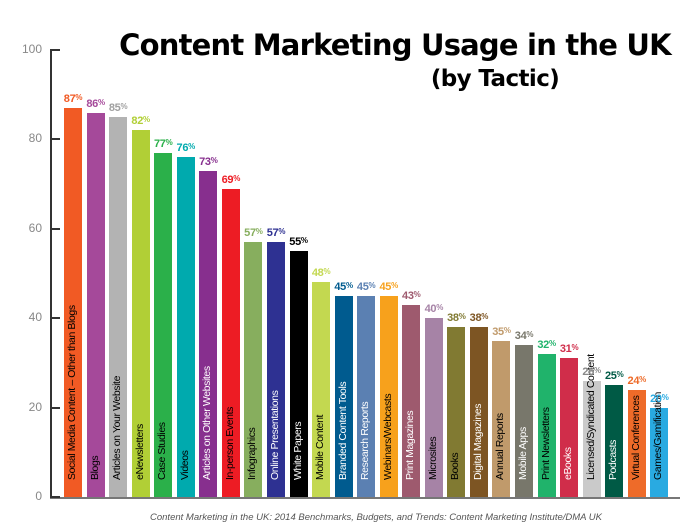  Describe the element at coordinates (94, 467) in the screenshot. I see `category-label: Blogs` at that location.